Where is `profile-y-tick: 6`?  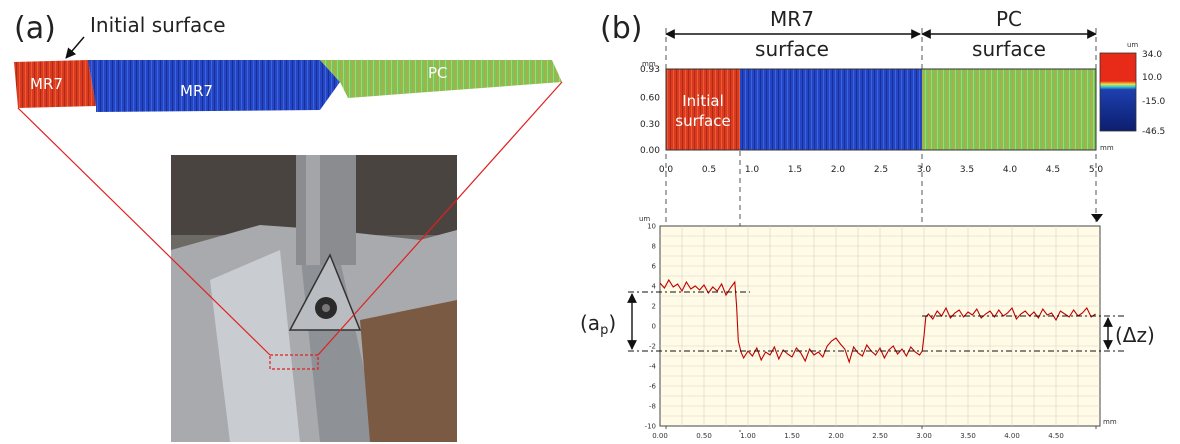
profile-y-tick: 6 is located at coordinates (654, 267).